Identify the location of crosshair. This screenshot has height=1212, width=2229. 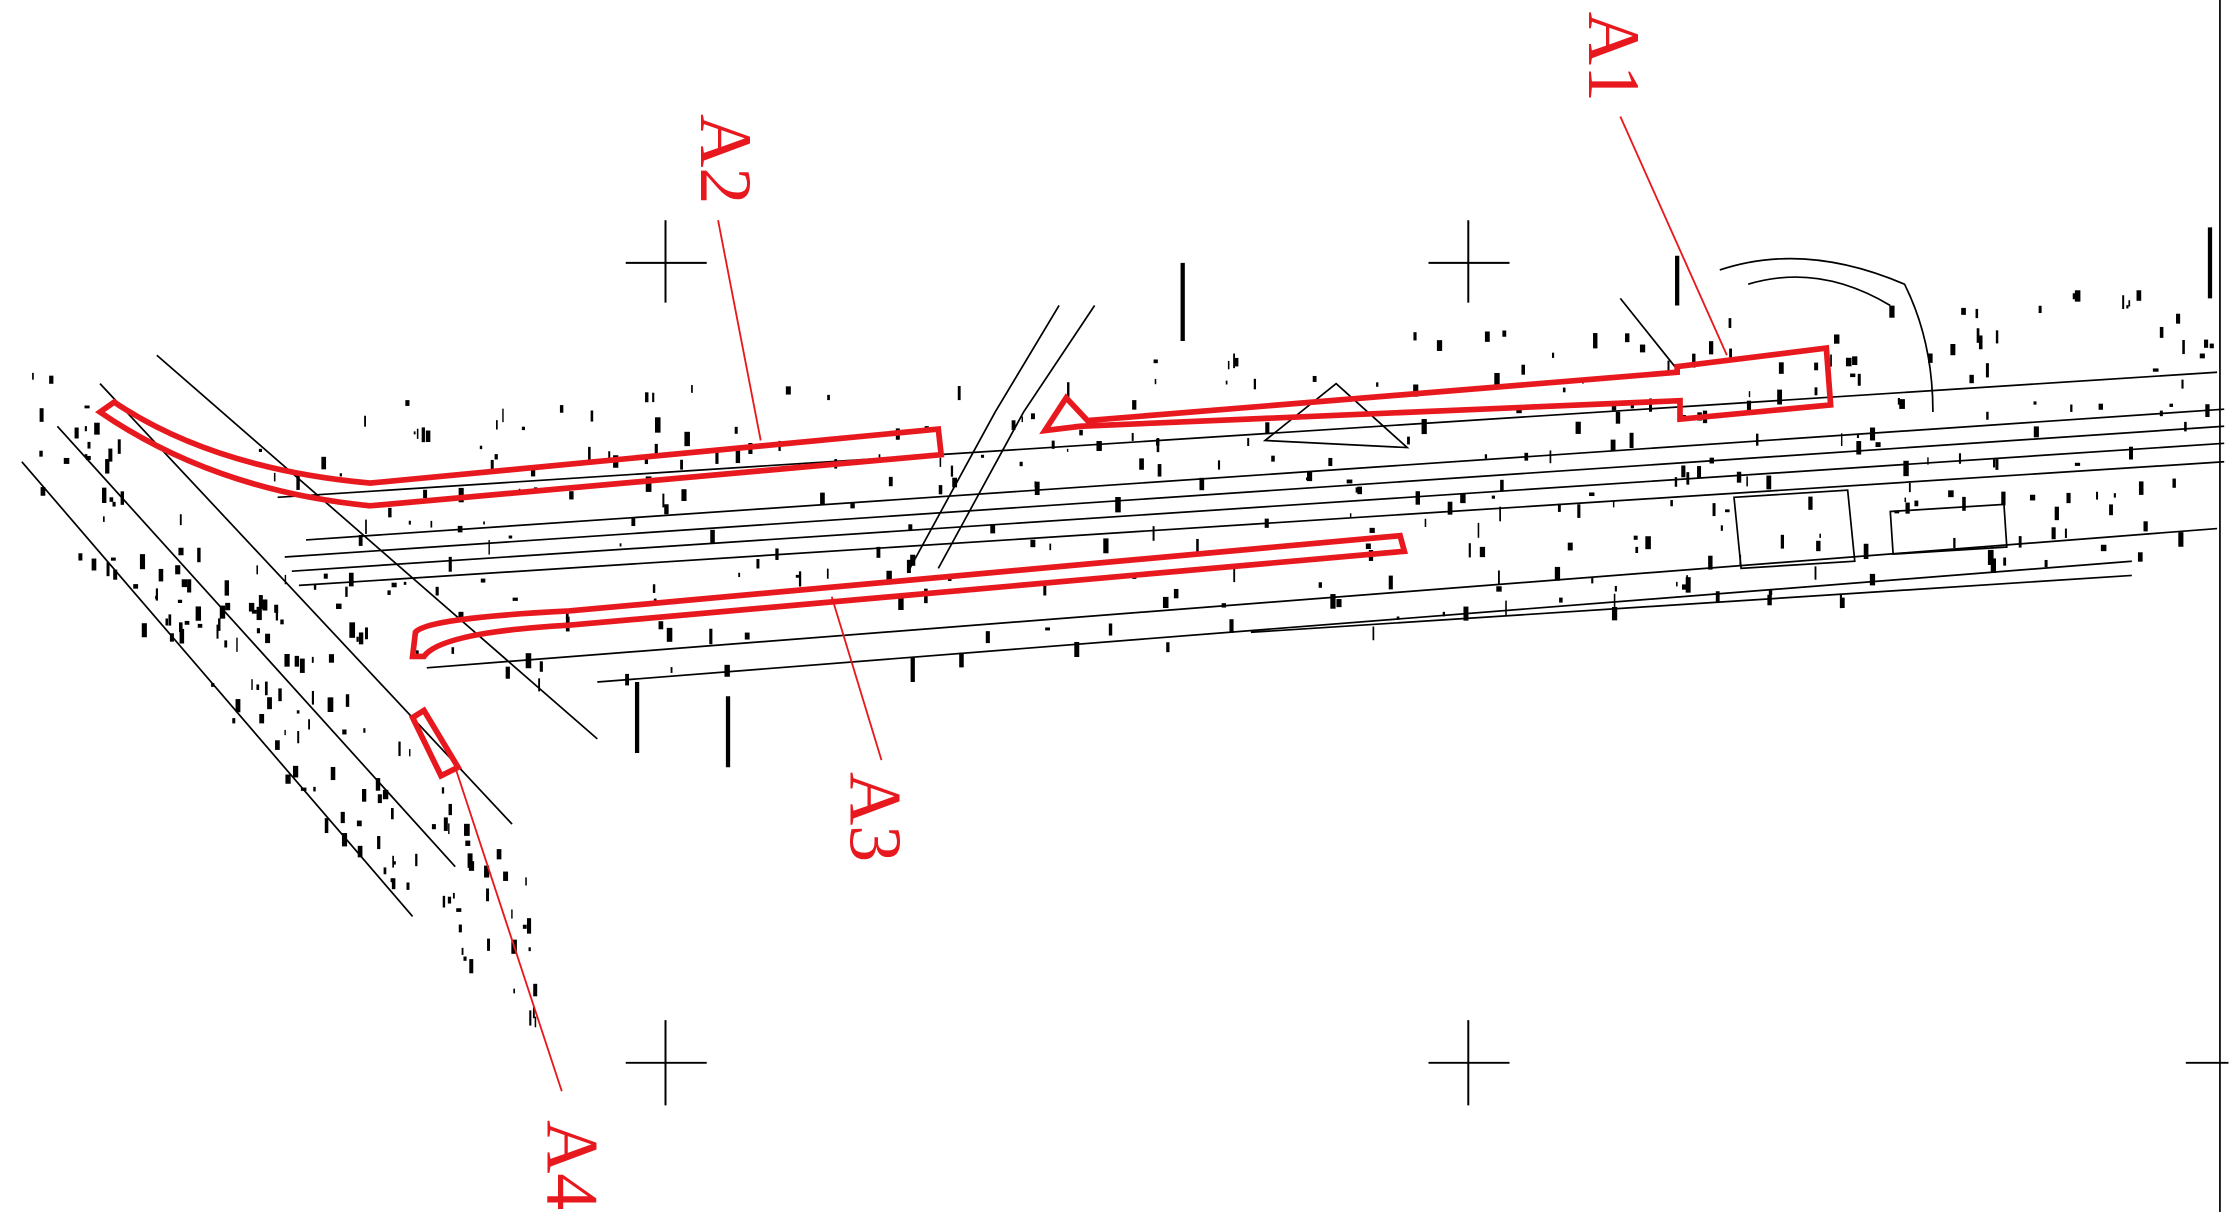
(1469, 261).